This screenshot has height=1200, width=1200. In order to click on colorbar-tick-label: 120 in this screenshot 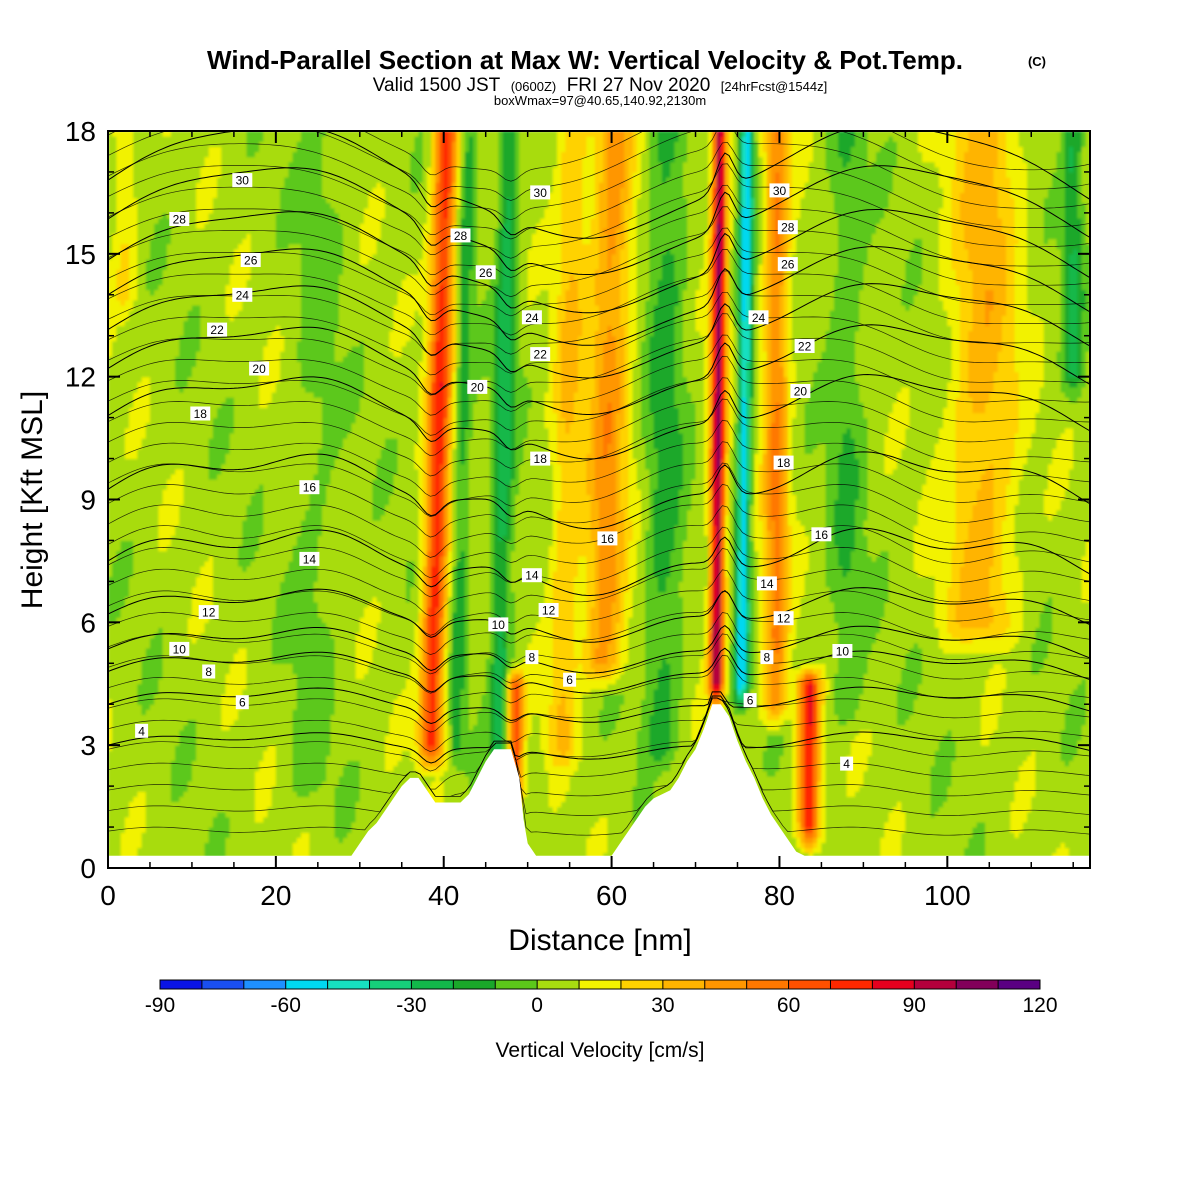, I will do `click(1039, 1005)`.